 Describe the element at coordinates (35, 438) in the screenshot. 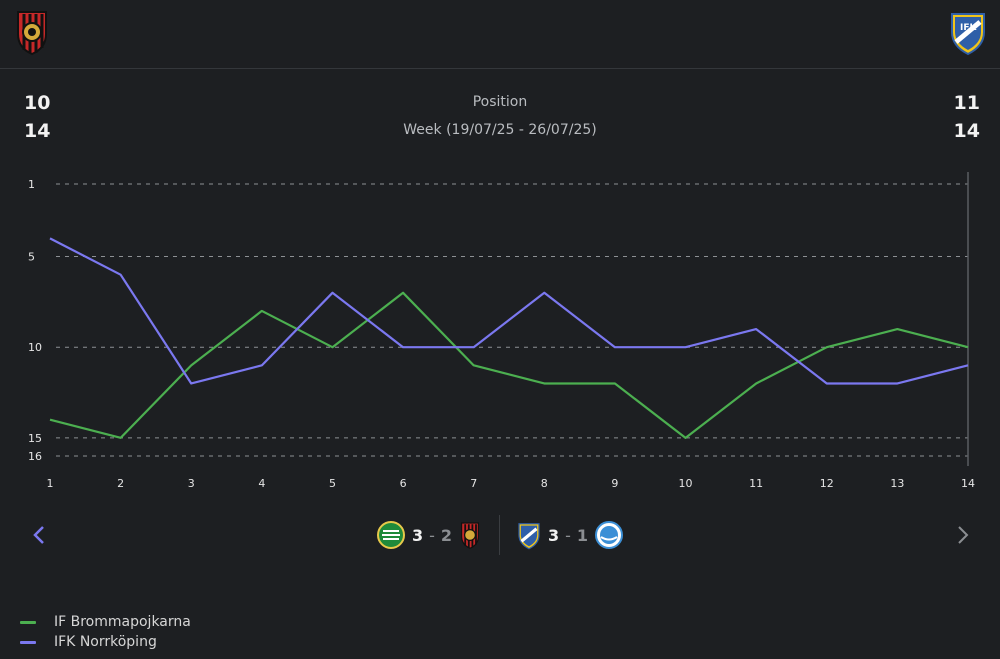

I see `y-tick-label: 15` at that location.